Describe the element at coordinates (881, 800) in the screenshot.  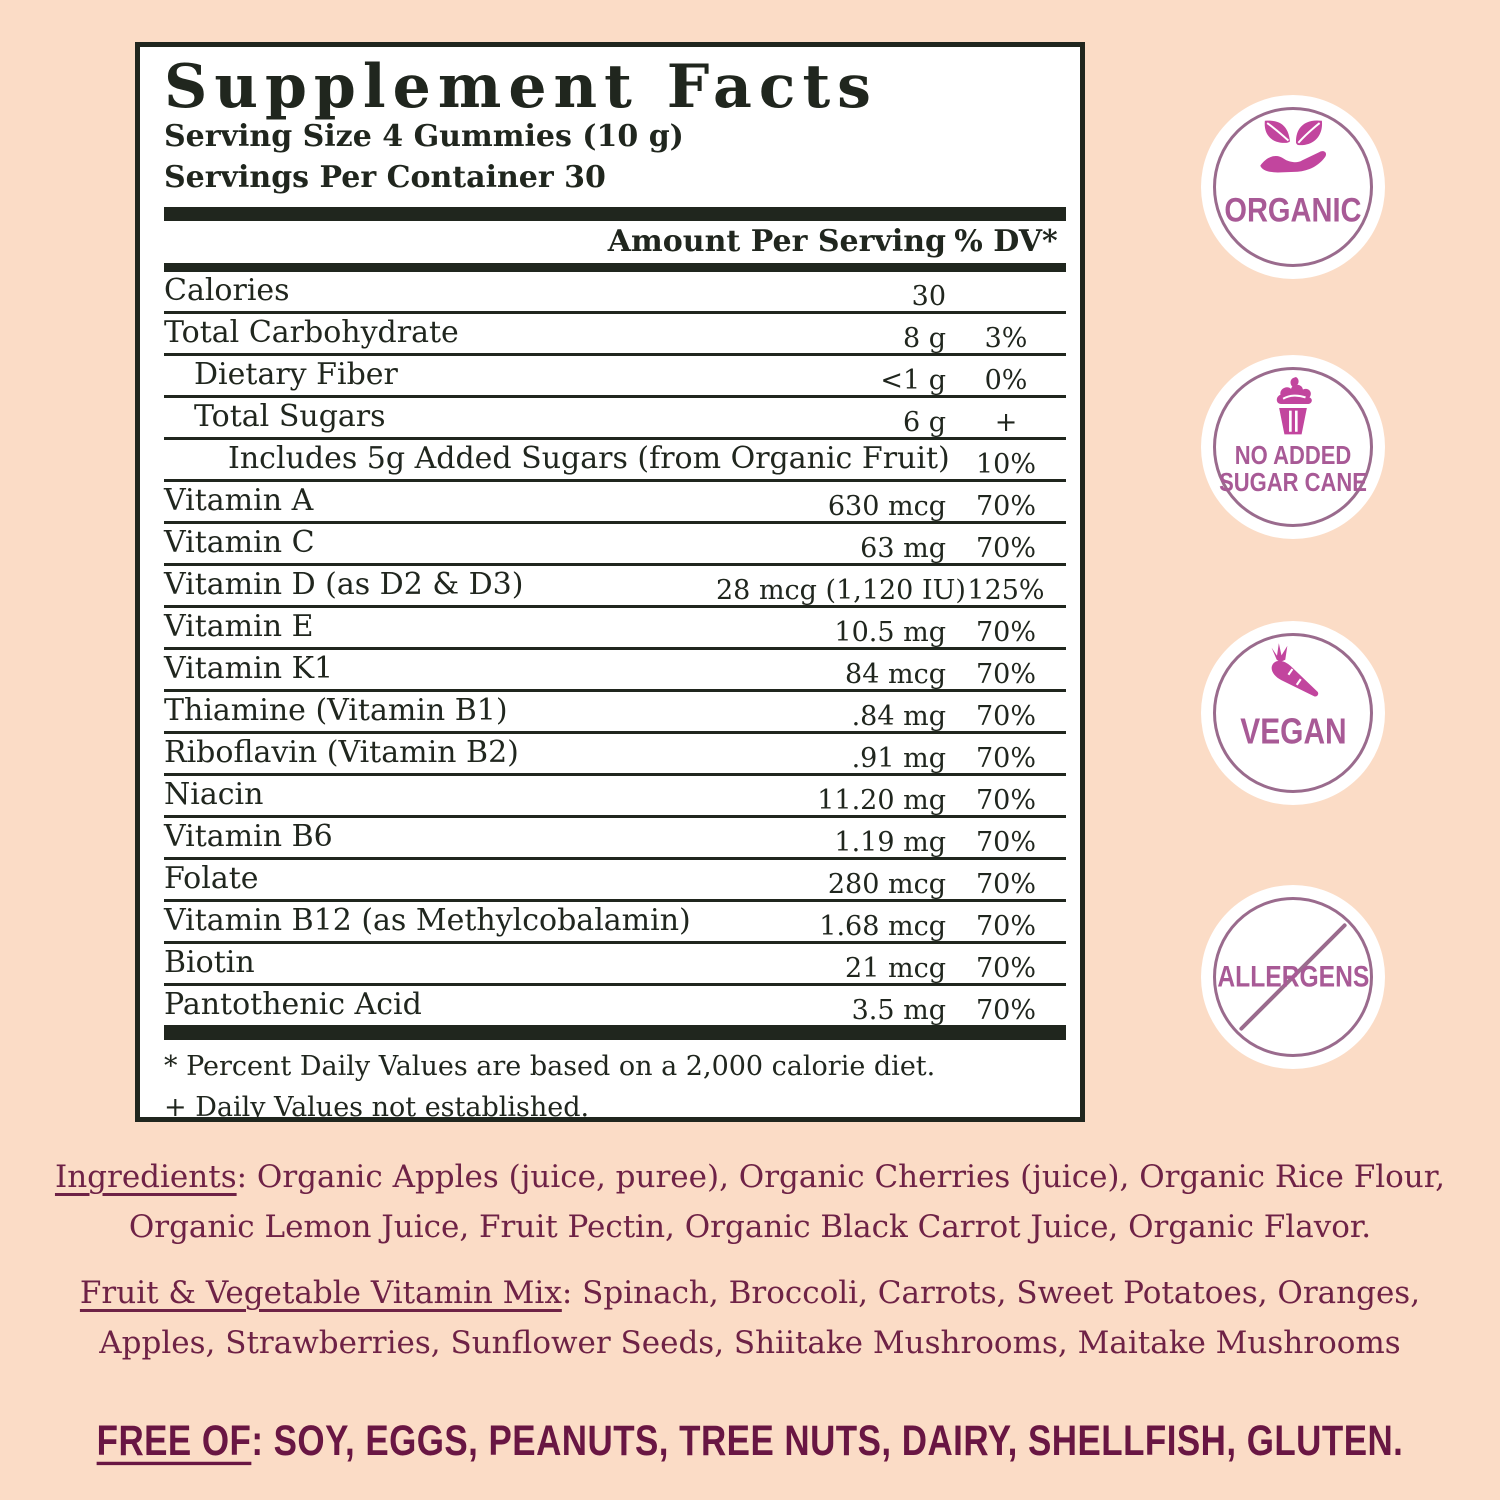
I see `nutrient-amount: 11.20 mg` at that location.